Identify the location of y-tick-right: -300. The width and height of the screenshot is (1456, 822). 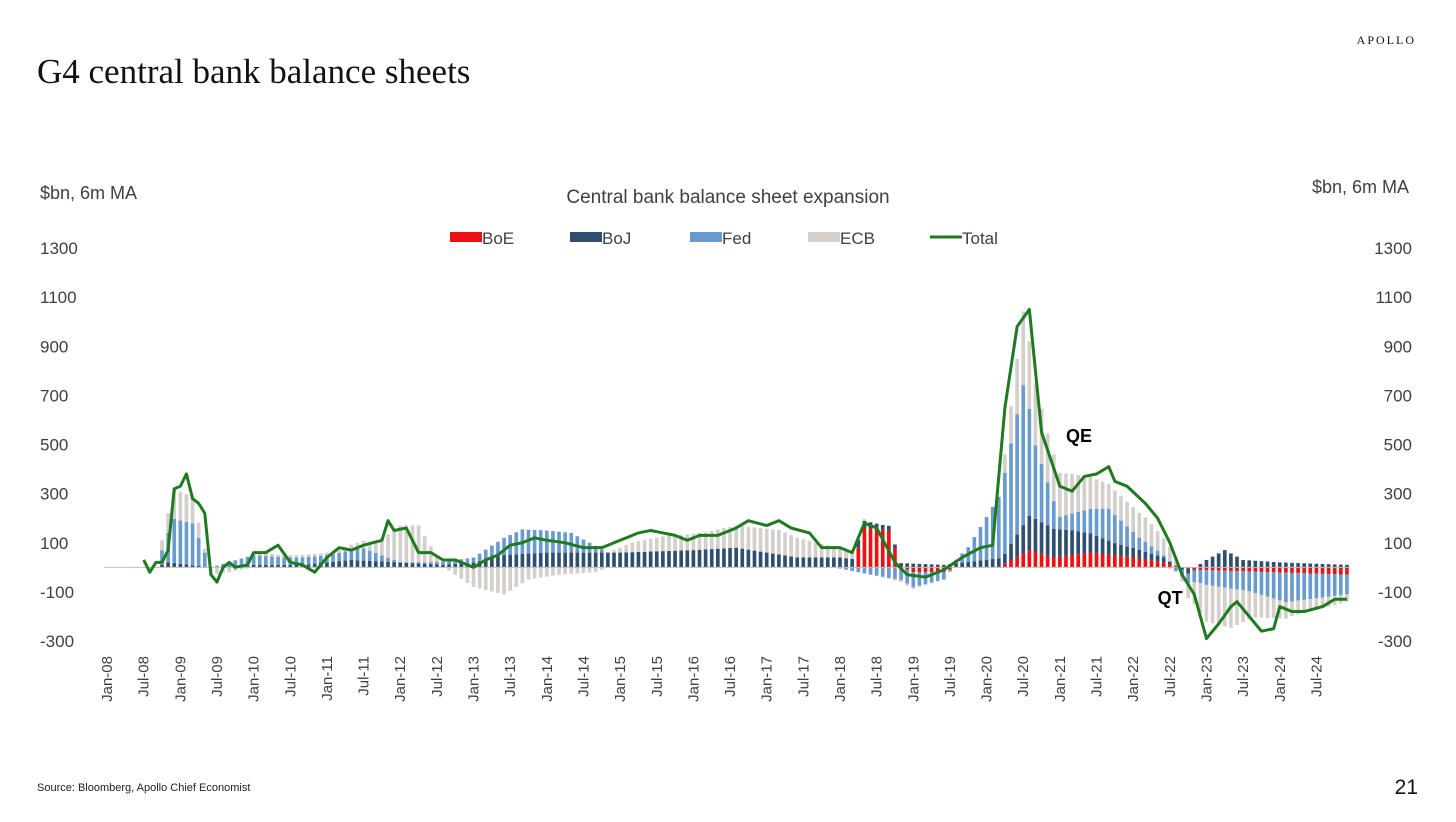
(1395, 641).